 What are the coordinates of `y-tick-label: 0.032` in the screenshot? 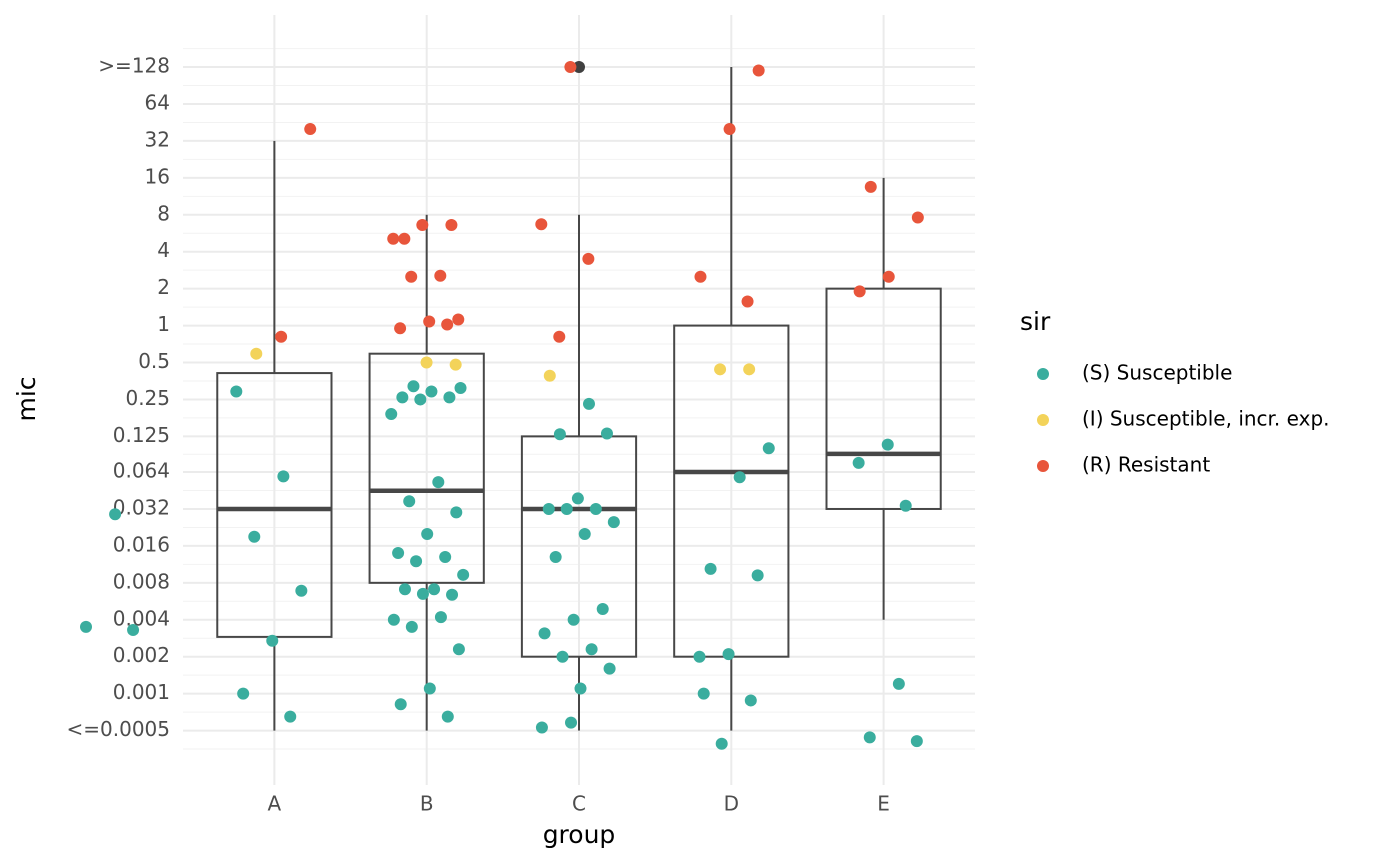 It's located at (141, 507).